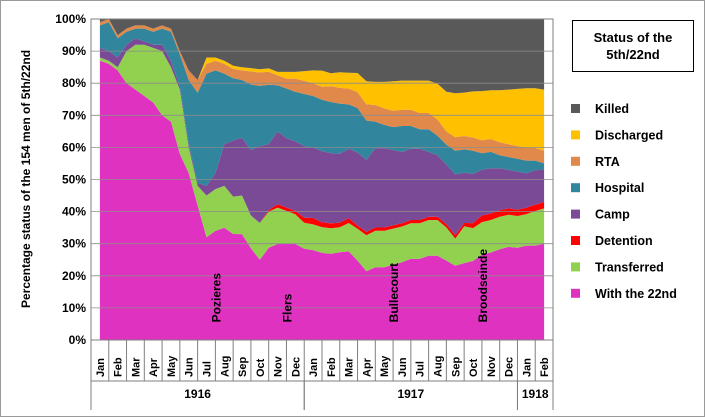 The height and width of the screenshot is (417, 705). Describe the element at coordinates (288, 307) in the screenshot. I see `annotation-flers: Flers` at that location.